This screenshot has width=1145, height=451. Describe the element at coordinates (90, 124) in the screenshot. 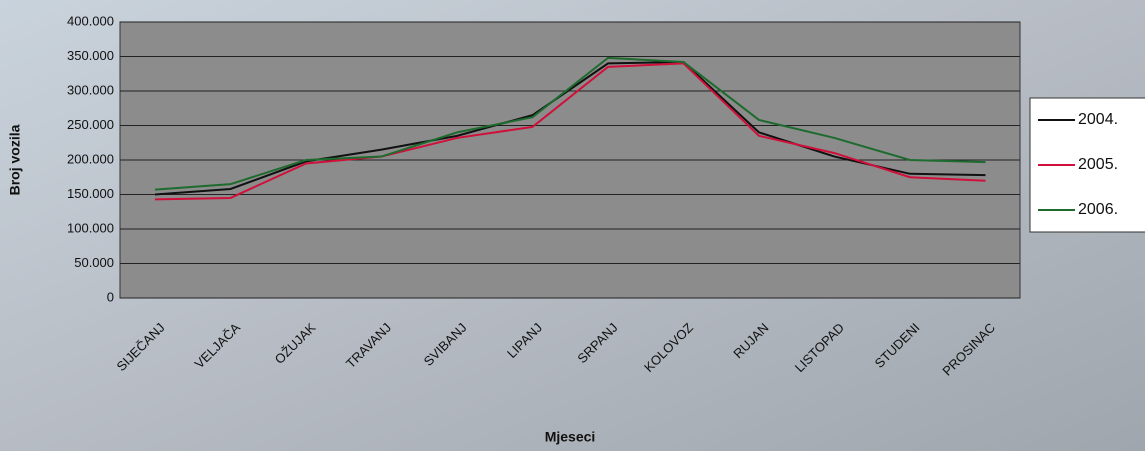

I see `y-tick-label: 250.000` at that location.